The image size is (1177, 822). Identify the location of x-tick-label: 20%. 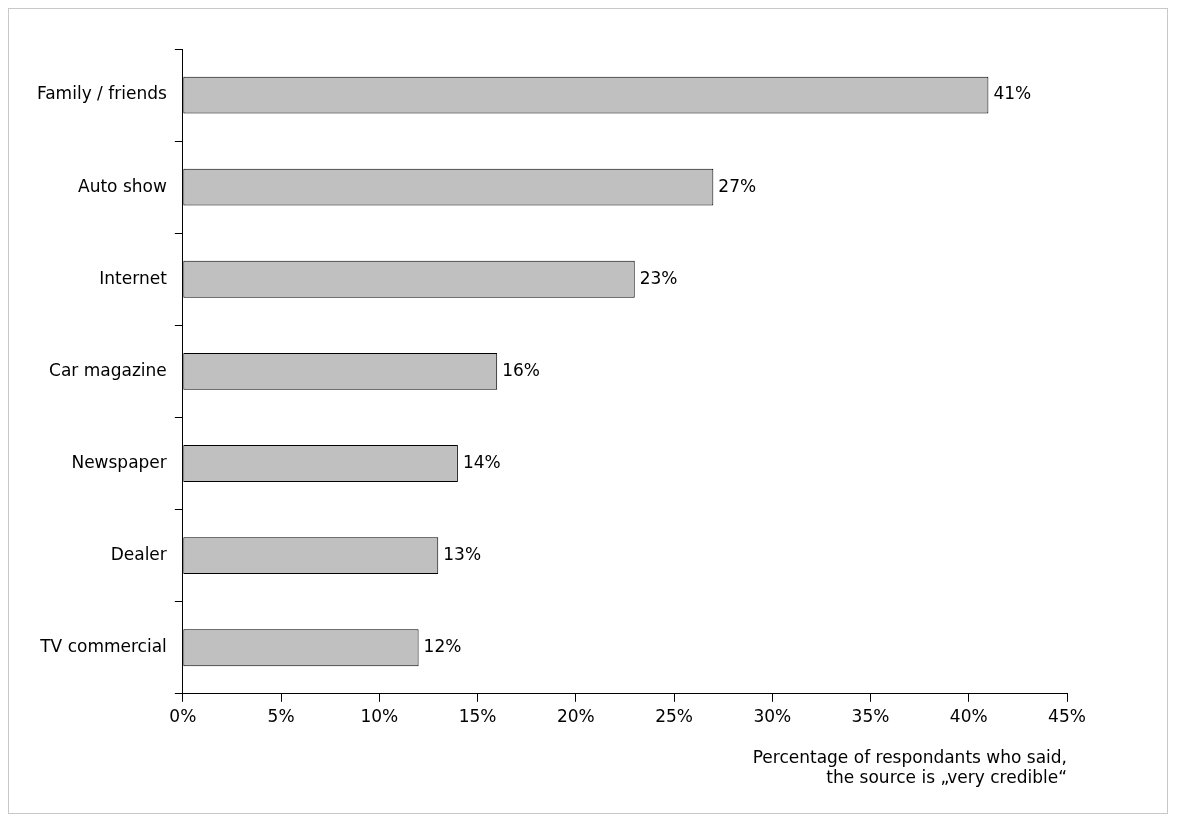
(575, 716).